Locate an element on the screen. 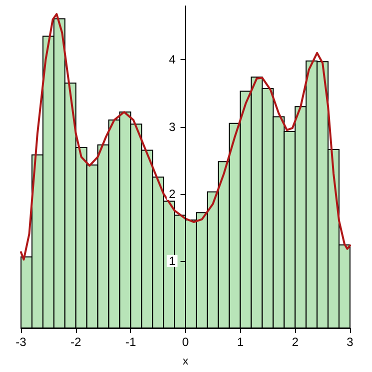 This screenshot has width=372, height=372. x-tick-label: 0 is located at coordinates (186, 342).